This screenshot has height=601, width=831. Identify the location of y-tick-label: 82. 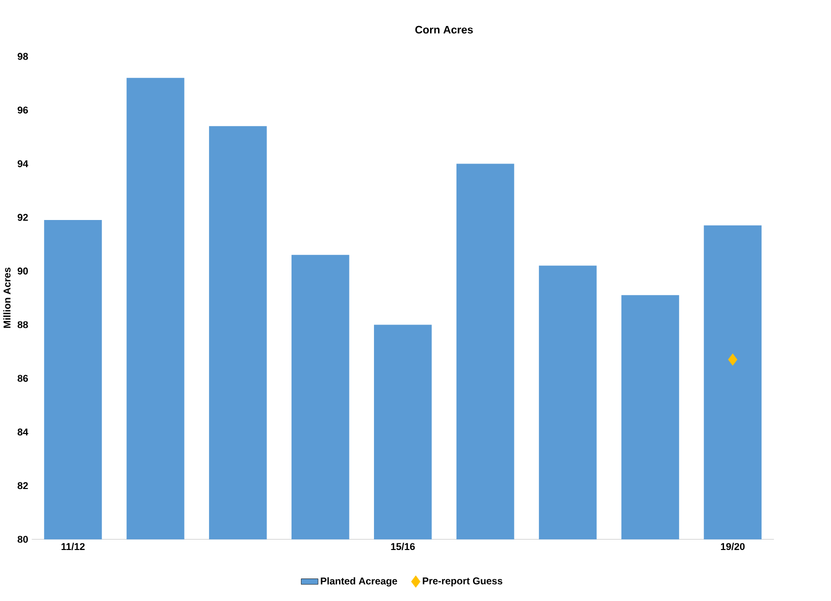
(23, 486).